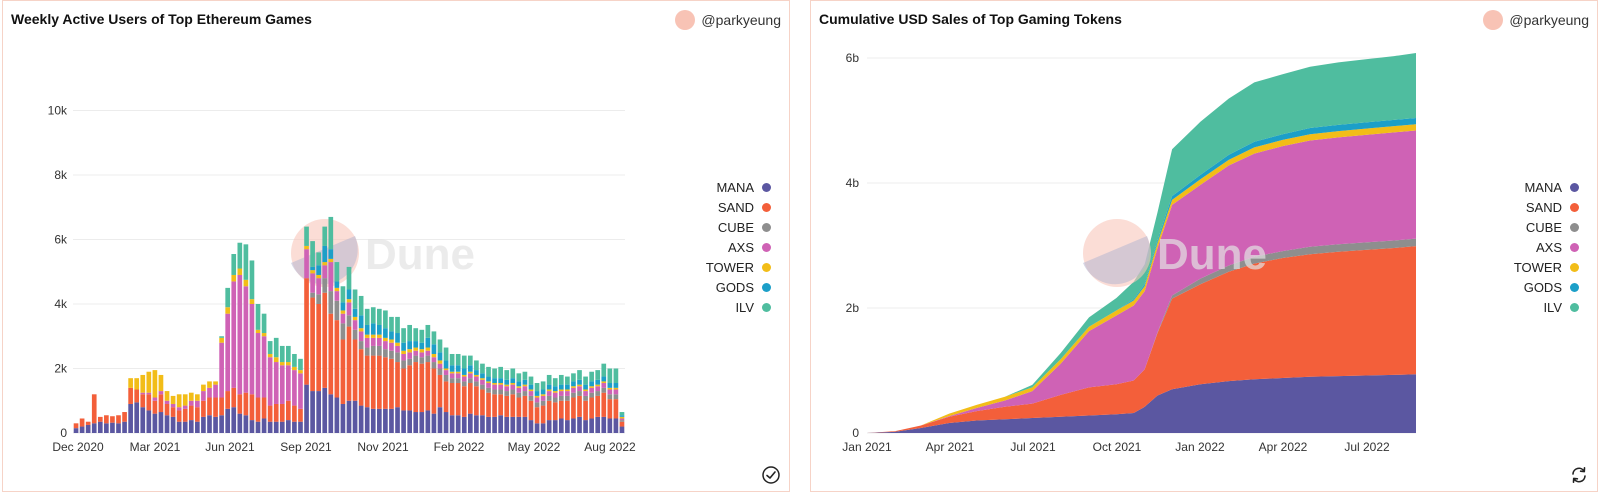  Describe the element at coordinates (1141, 339) in the screenshot. I see `area-series-sand` at that location.